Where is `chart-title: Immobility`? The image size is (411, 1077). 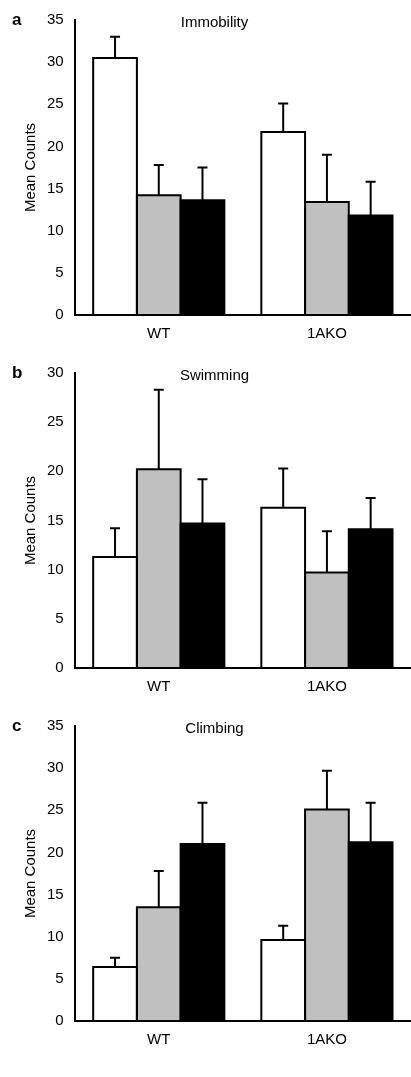
chart-title: Immobility is located at coordinates (214, 22).